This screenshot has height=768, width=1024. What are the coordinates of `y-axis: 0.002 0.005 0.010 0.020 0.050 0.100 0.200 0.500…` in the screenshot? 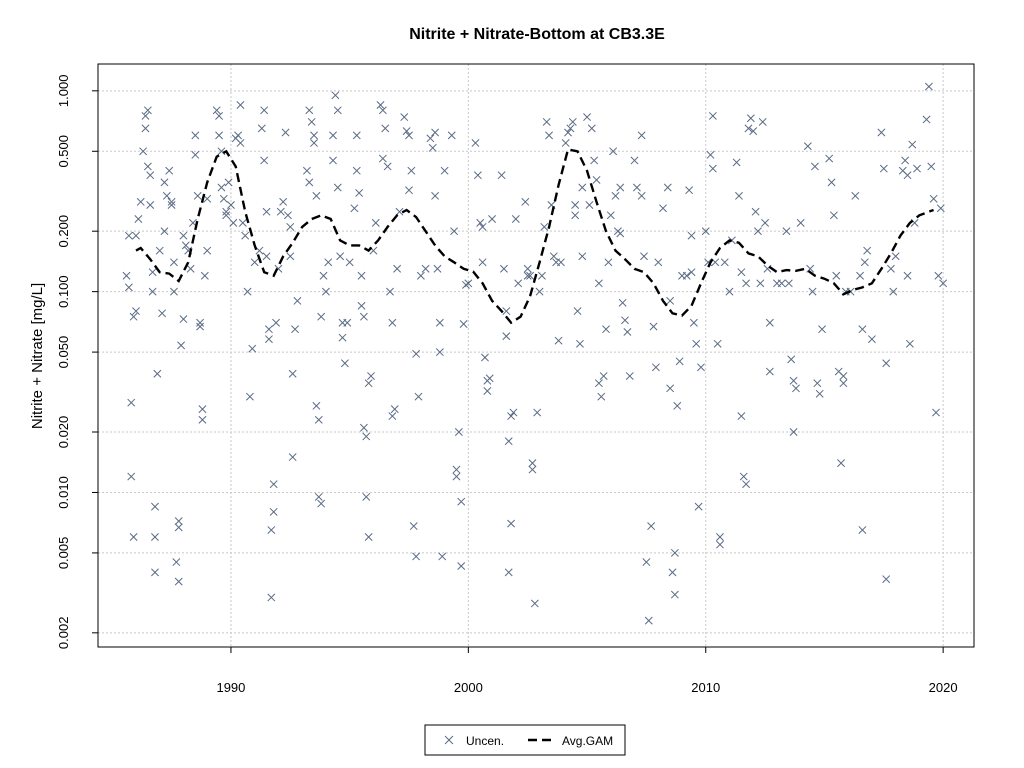 It's located at (77, 362).